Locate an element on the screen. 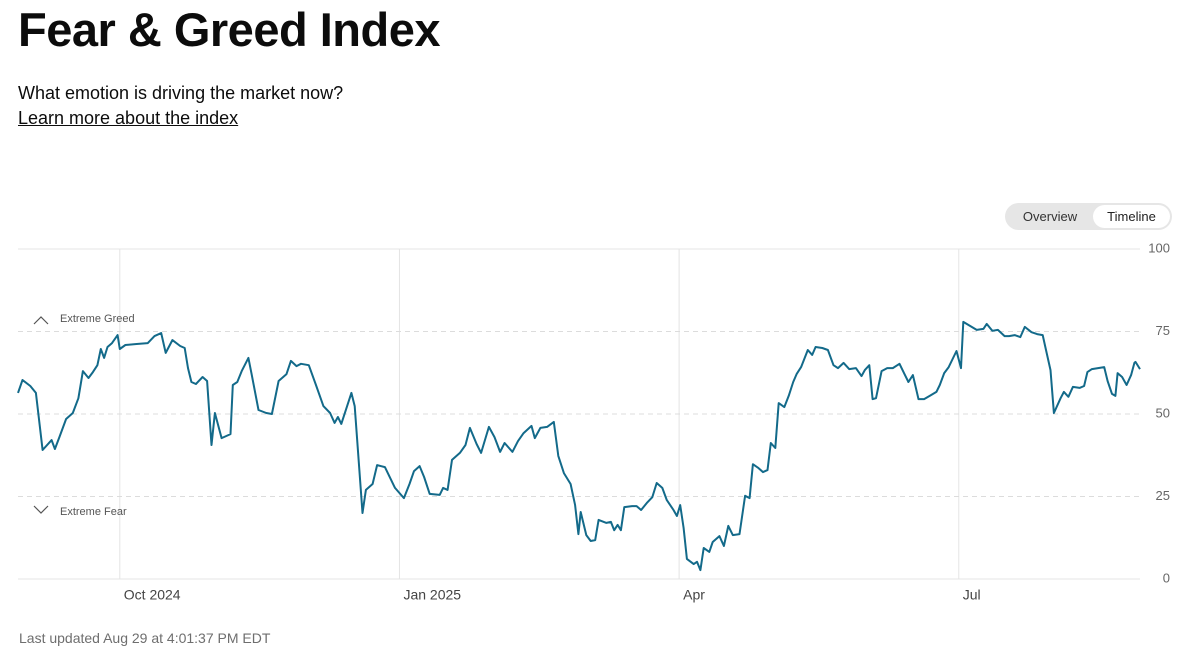  x-tick-label: Oct 2024 is located at coordinates (152, 595).